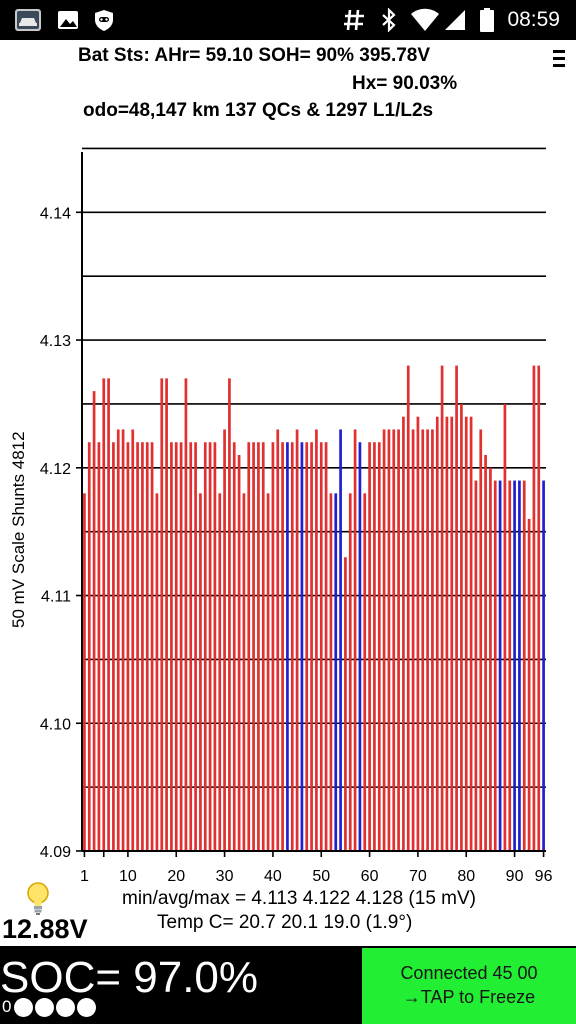 Image resolution: width=576 pixels, height=1024 pixels. I want to click on x-tick-label: 70, so click(418, 876).